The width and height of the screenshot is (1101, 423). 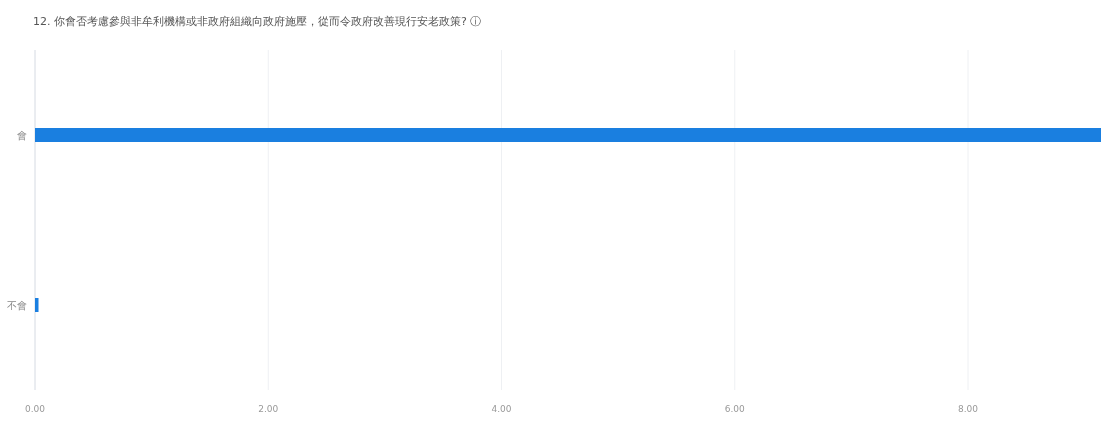 What do you see at coordinates (257, 21) in the screenshot?
I see `chart-title: 12. 你會否考慮參與非牟利機構或非政府組織向政府施壓，從而令政府改善現行安老政策? ⓘ` at bounding box center [257, 21].